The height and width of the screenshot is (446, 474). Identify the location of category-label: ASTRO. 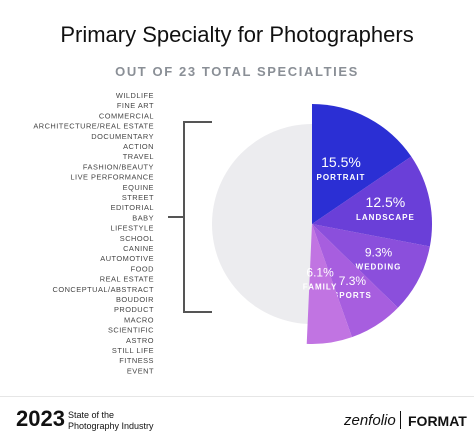
(140, 340).